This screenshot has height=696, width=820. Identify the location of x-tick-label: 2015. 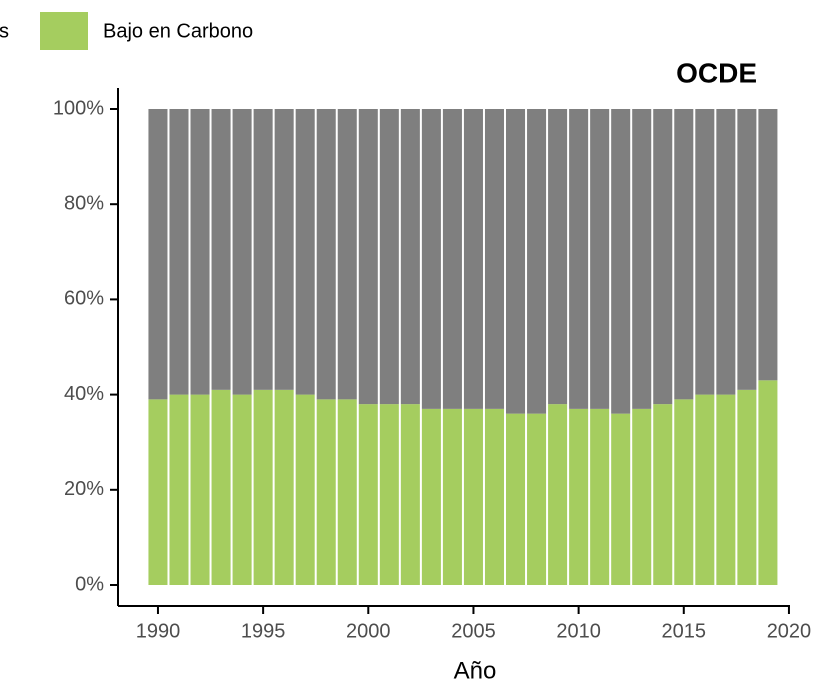
(684, 631).